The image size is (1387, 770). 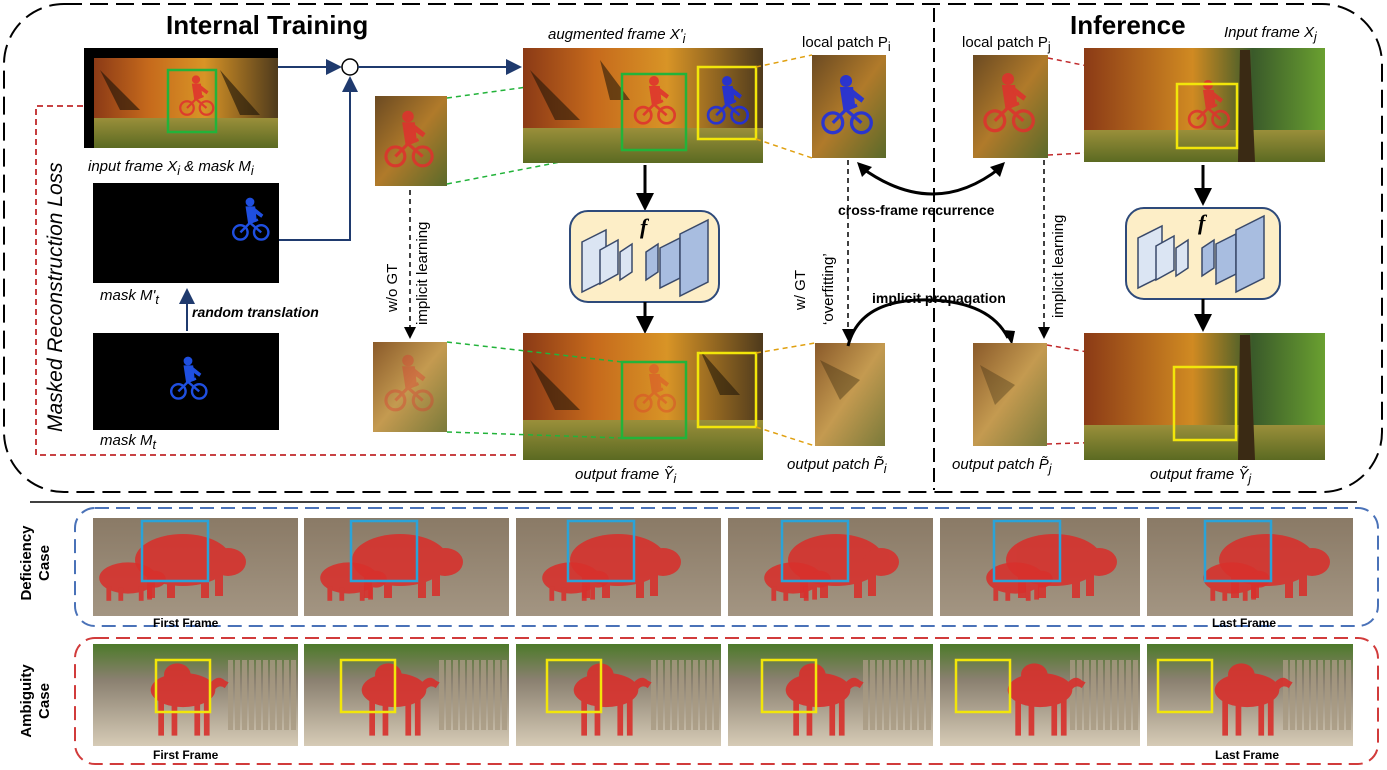 What do you see at coordinates (617, 36) in the screenshot?
I see `augmented-frame-label: augmented frame X'i` at bounding box center [617, 36].